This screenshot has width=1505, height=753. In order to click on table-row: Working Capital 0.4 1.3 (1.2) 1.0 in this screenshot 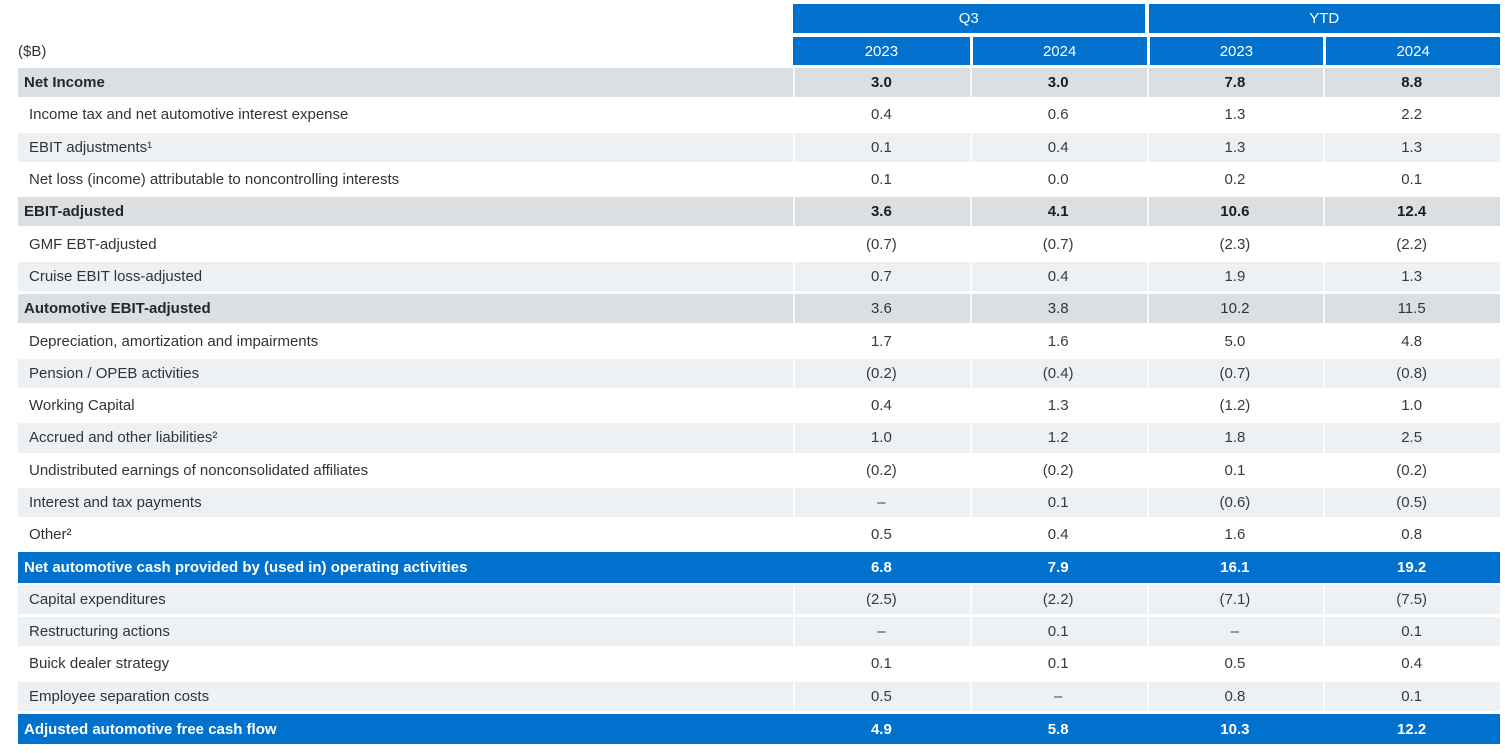, I will do `click(759, 407)`.